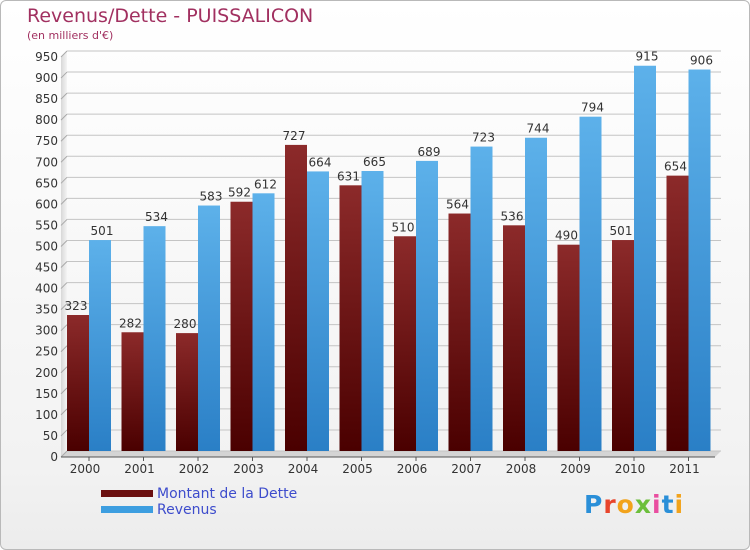 Image resolution: width=750 pixels, height=550 pixels. I want to click on y-tick-label: 150, so click(46, 394).